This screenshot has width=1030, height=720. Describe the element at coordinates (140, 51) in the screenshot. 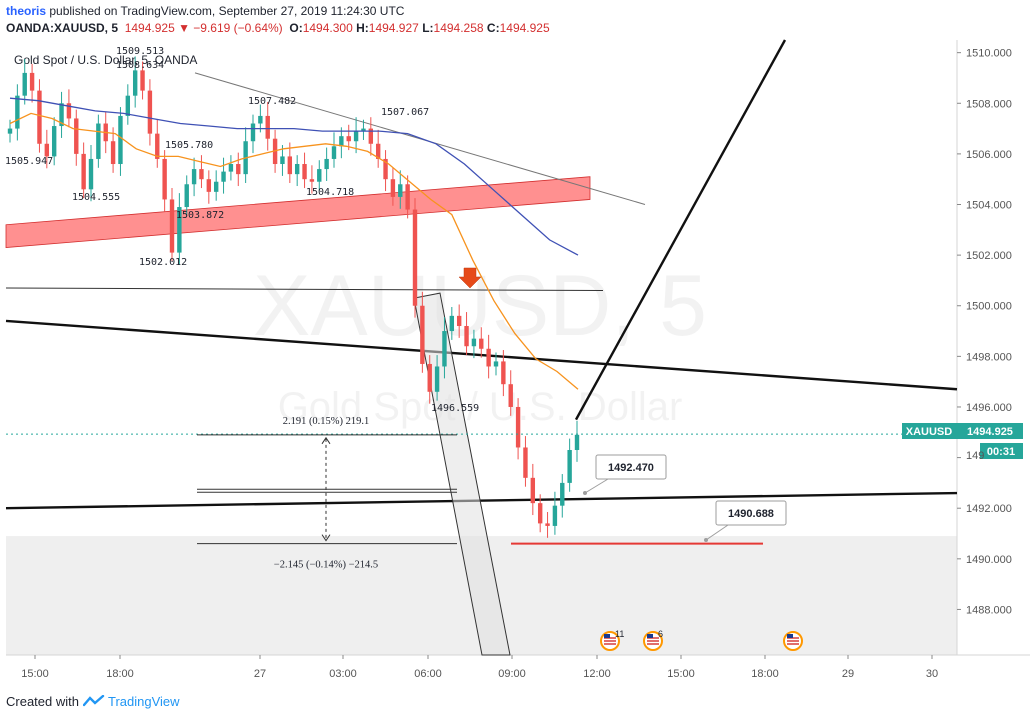

I see `price-label: 1509.513` at that location.